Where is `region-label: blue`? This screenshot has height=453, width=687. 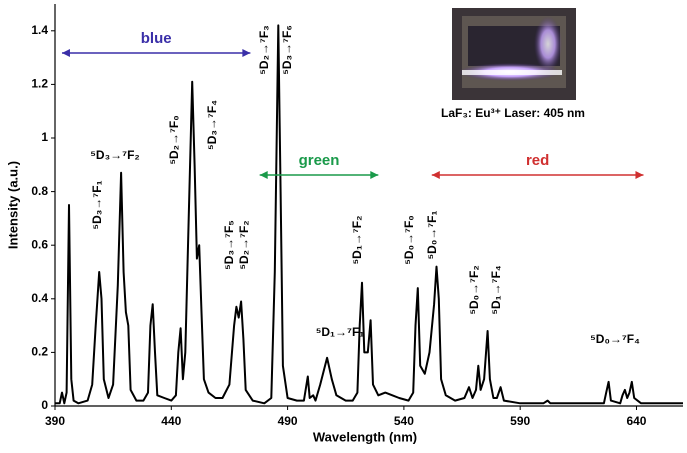
region-label: blue is located at coordinates (156, 38).